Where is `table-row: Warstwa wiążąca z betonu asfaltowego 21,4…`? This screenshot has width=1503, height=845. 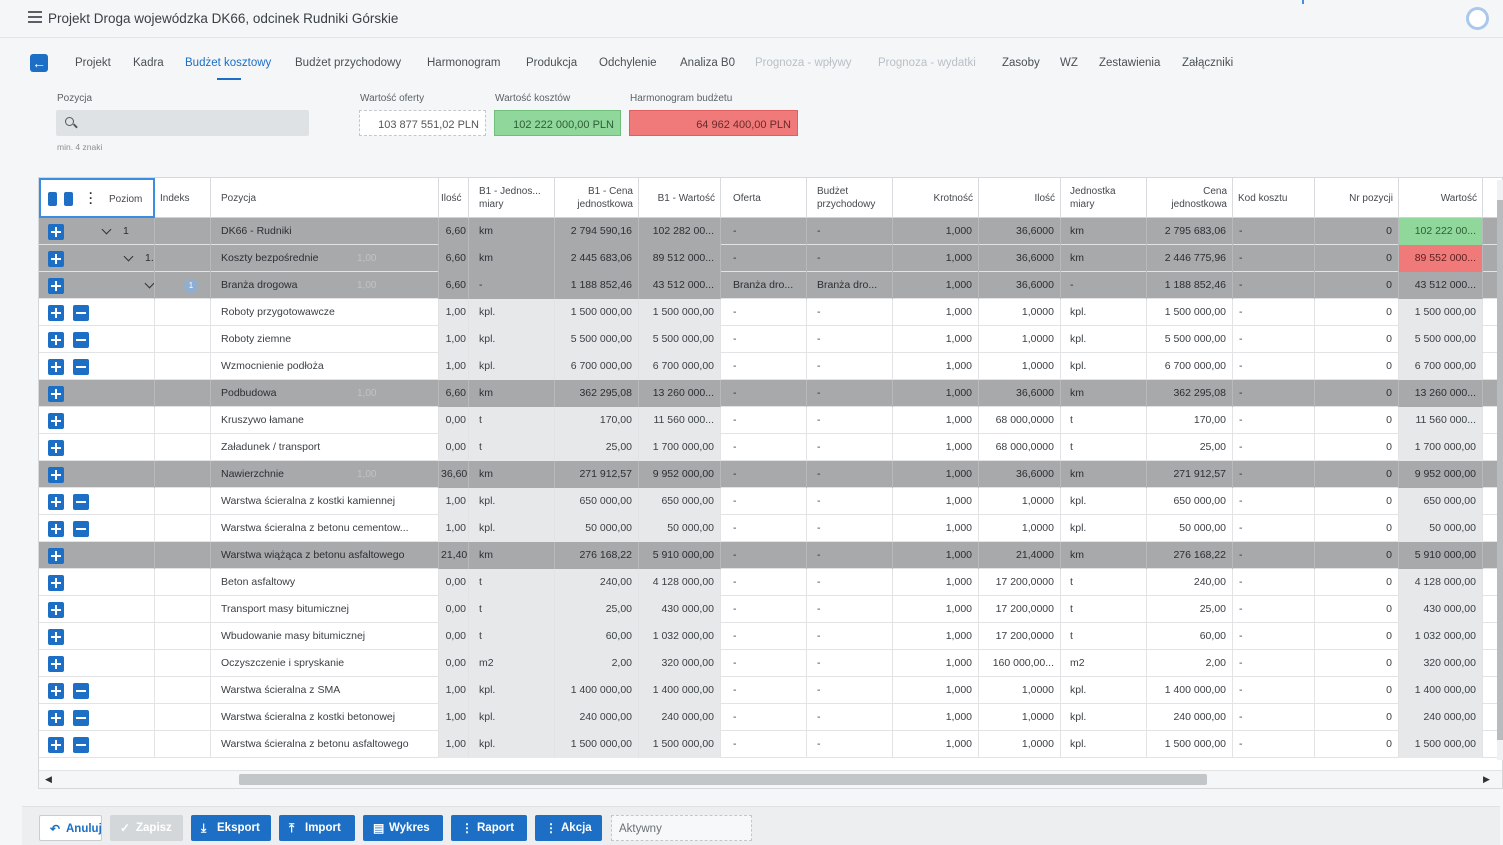
table-row: Warstwa wiążąca z betonu asfaltowego 21,4… is located at coordinates (770, 555).